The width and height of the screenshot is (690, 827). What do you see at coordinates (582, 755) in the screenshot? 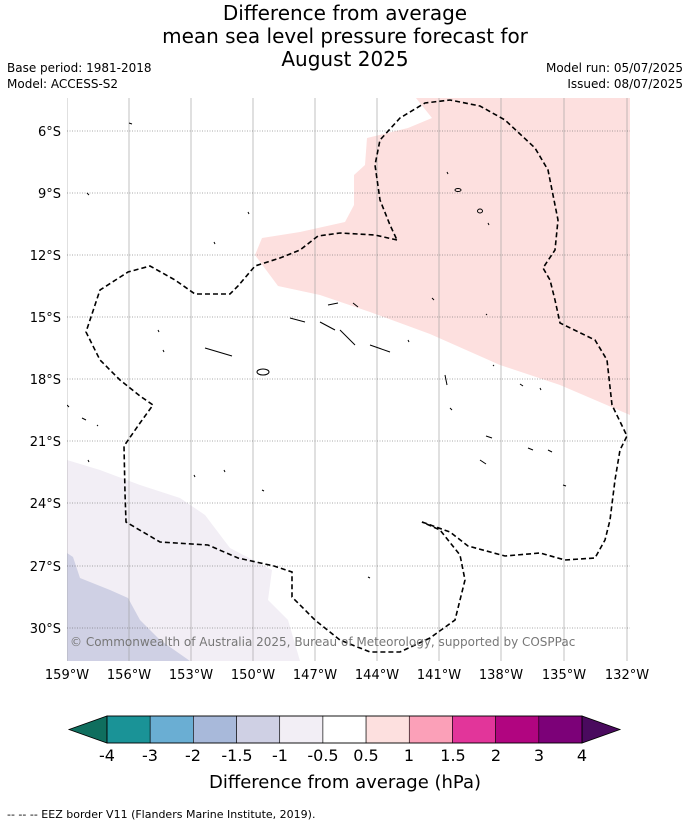
I see `colorbar-tick: 4` at bounding box center [582, 755].